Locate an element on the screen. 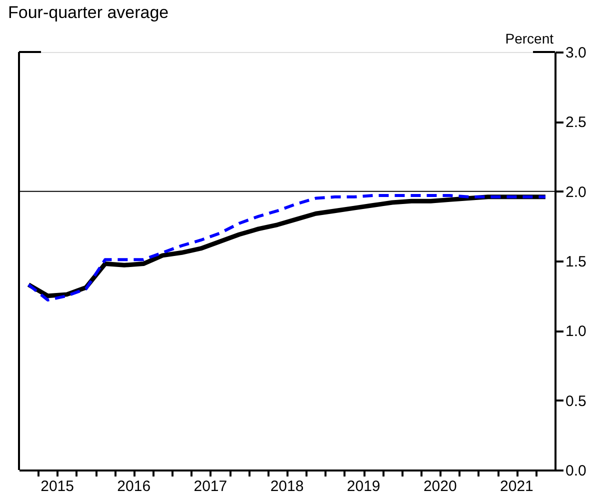 This screenshot has height=500, width=606. y-tick-label: 2.5 is located at coordinates (576, 123).